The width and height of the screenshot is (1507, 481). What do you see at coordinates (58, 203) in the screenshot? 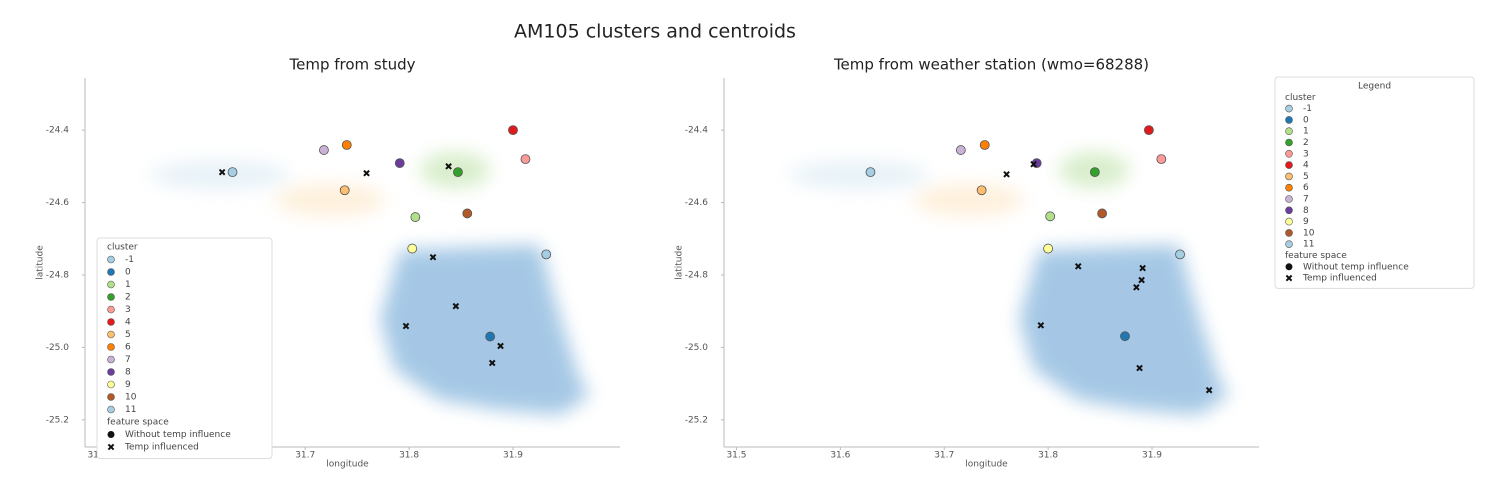
I see `y-tick-label: -24.6` at bounding box center [58, 203].